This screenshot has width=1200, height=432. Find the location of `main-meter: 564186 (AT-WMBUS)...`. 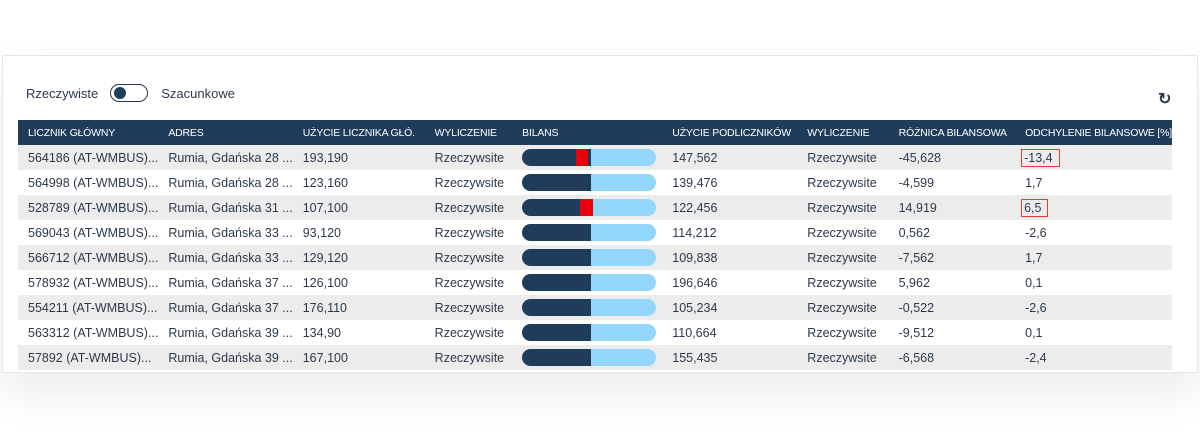

main-meter: 564186 (AT-WMBUS)... is located at coordinates (93, 157).